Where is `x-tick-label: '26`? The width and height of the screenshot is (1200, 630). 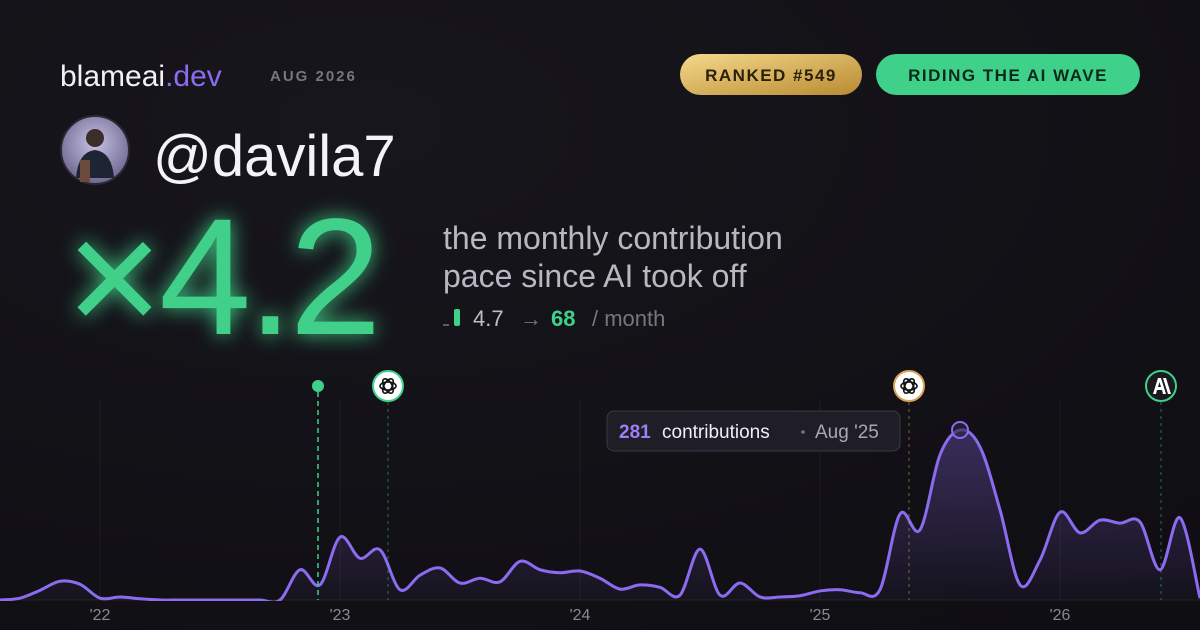 x-tick-label: '26 is located at coordinates (1060, 615).